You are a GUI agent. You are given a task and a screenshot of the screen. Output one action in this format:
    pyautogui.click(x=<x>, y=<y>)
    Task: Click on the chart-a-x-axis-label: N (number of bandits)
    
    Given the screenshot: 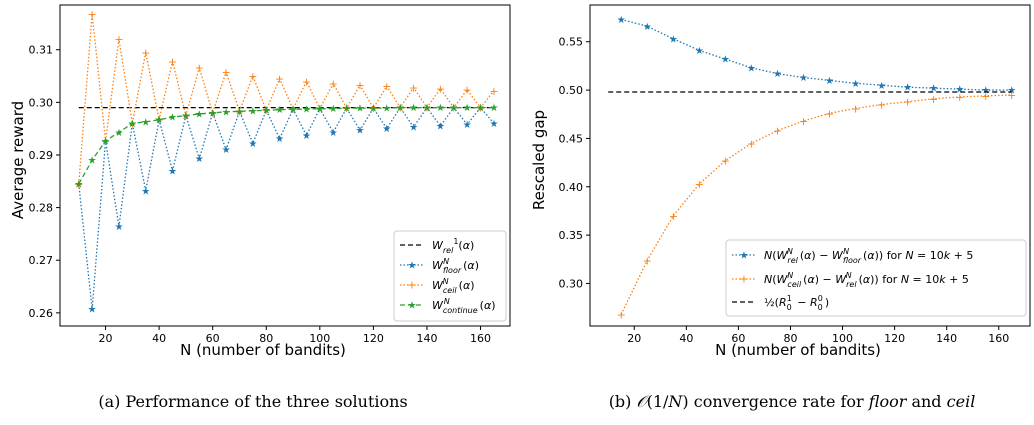 What is the action you would take?
    pyautogui.click(x=263, y=350)
    